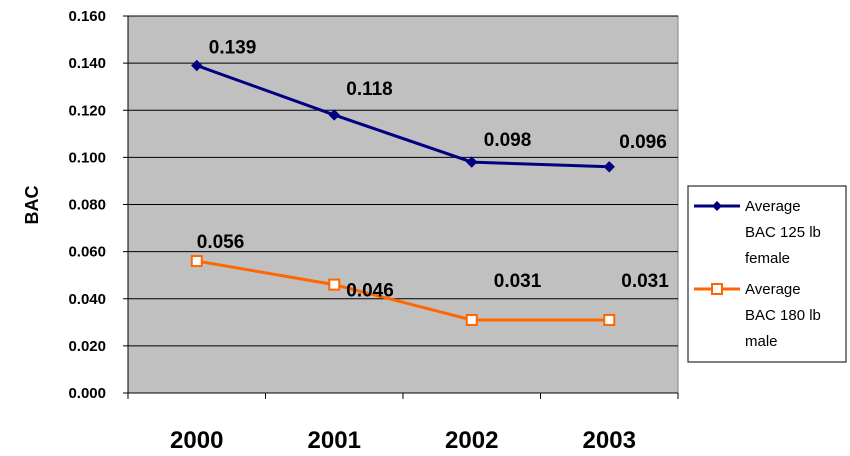  I want to click on x-tick-label: 2001, so click(334, 440).